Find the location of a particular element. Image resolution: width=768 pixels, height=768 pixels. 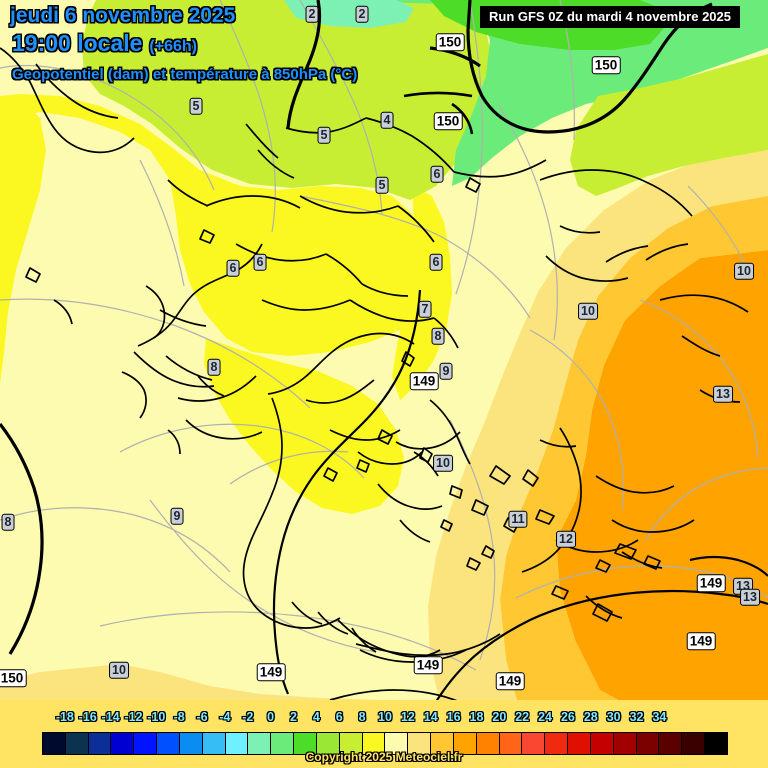

geopotential-label-0: 150 is located at coordinates (450, 42).